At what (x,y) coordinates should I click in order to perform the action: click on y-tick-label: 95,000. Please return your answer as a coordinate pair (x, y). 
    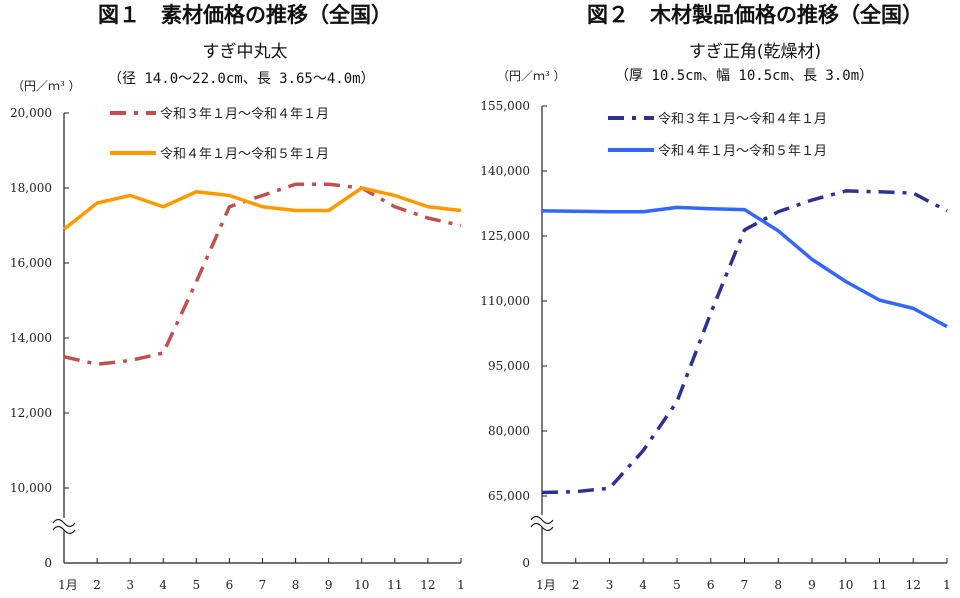
    Looking at the image, I should click on (509, 366).